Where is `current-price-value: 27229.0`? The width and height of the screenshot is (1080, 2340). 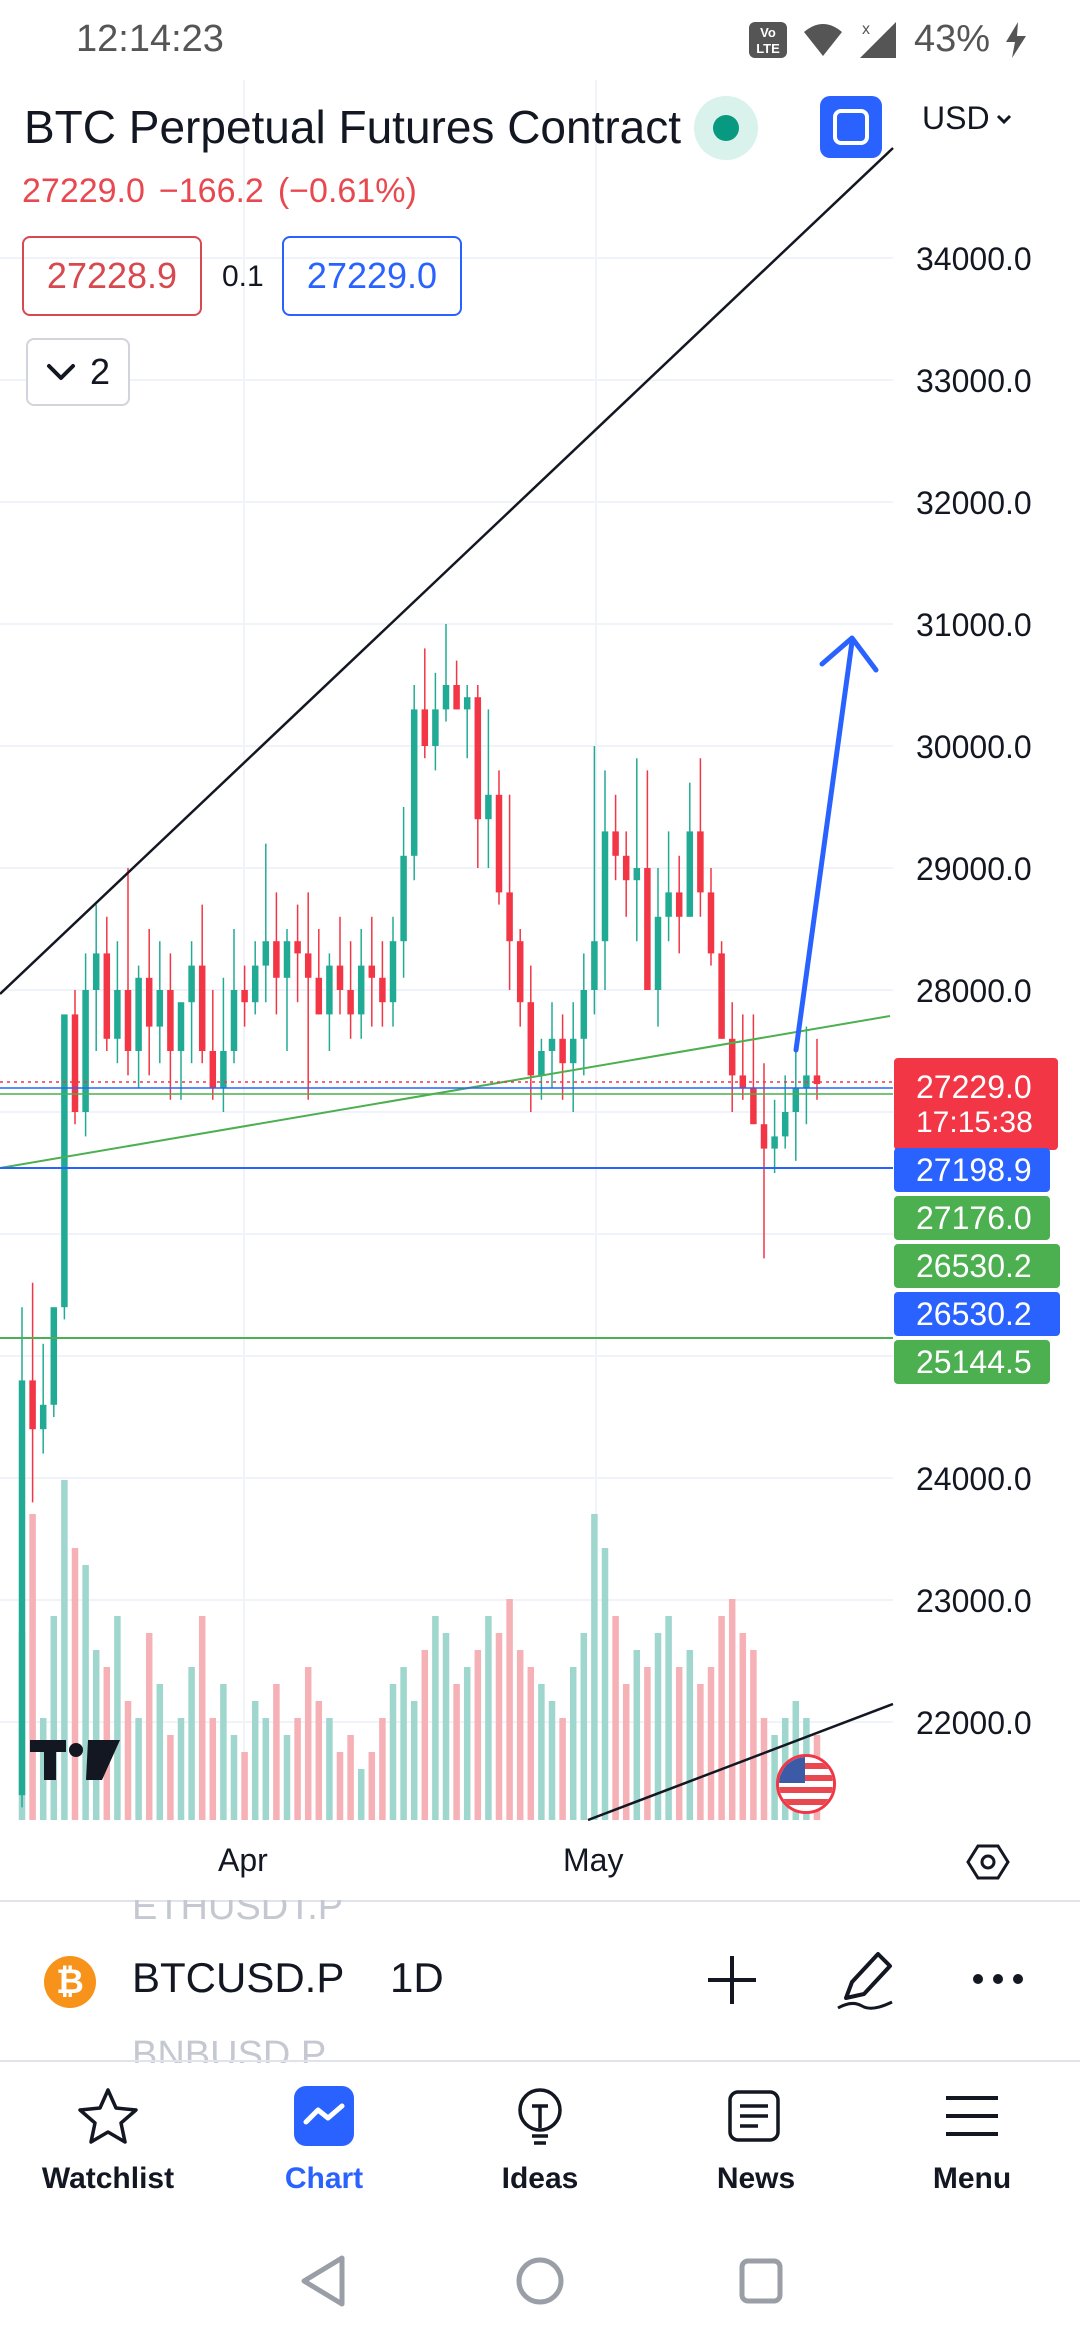 current-price-value: 27229.0 is located at coordinates (974, 1086).